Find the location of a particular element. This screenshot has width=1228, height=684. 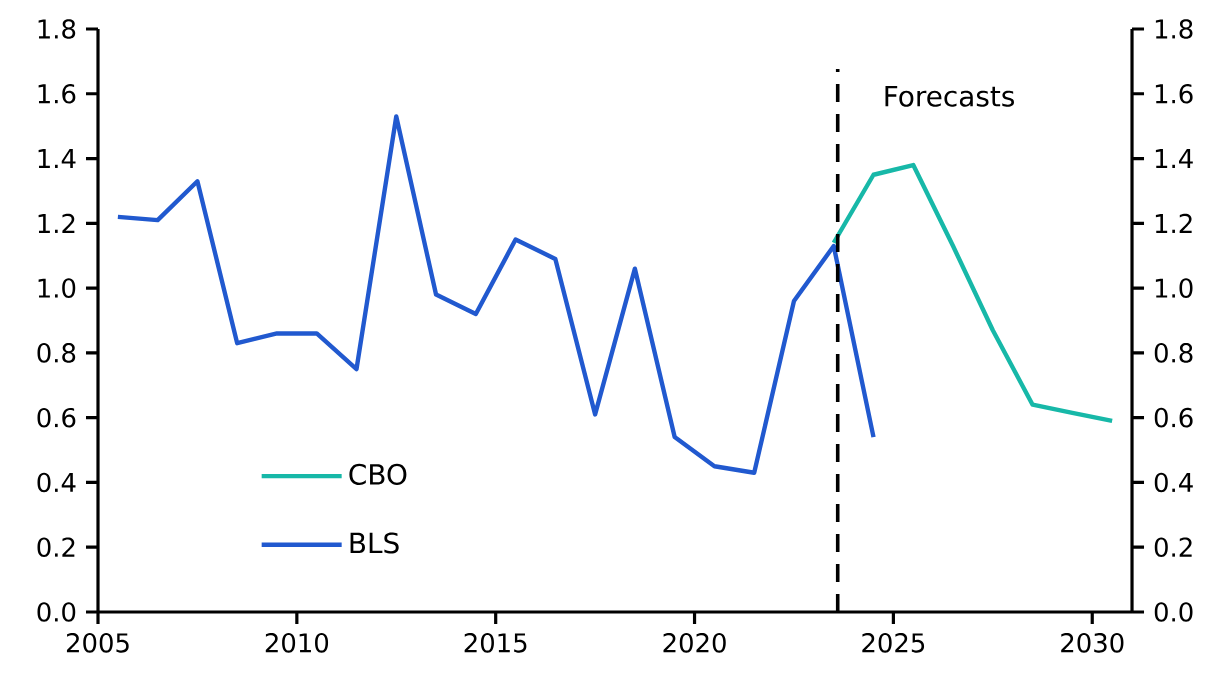

line-series is located at coordinates (973, 293).